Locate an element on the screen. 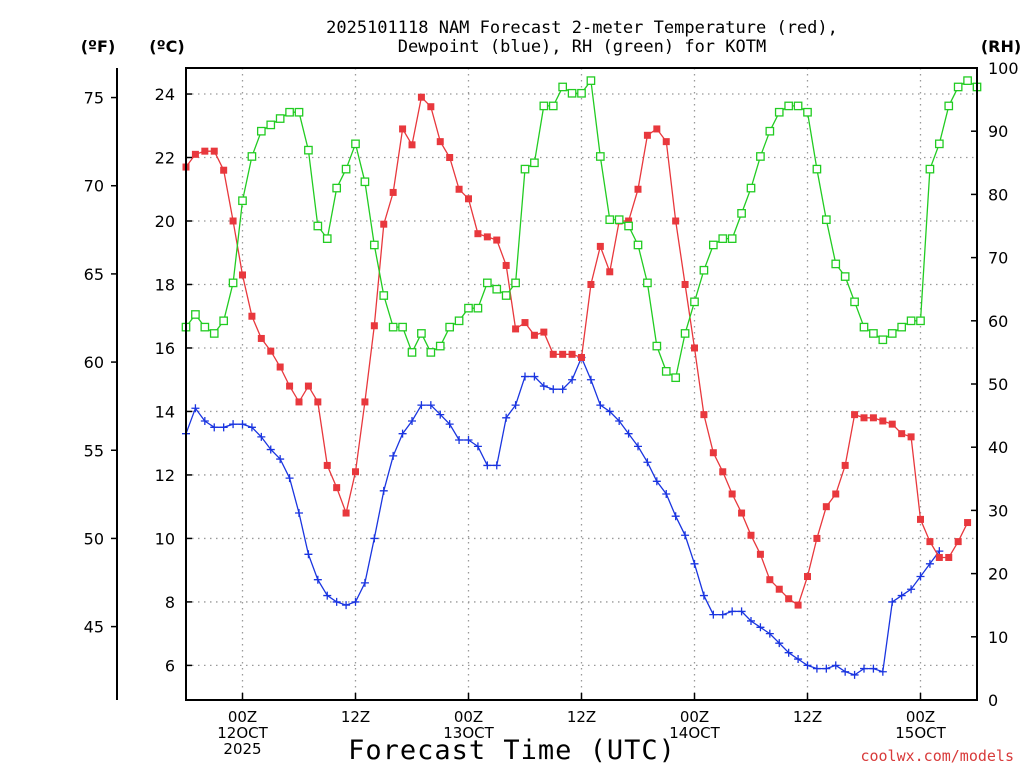  2-meter-temperature-point-24 is located at coordinates (412, 145).